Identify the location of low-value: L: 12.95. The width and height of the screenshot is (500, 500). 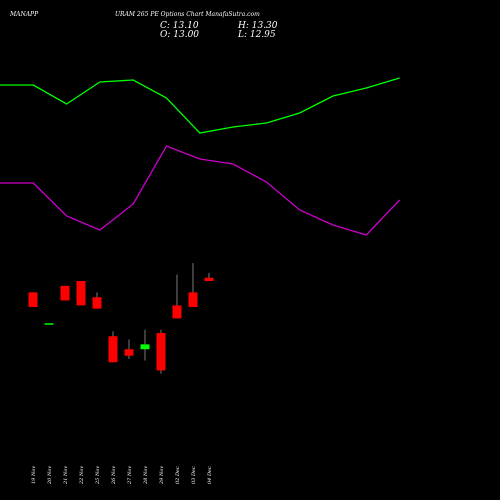
(257, 35).